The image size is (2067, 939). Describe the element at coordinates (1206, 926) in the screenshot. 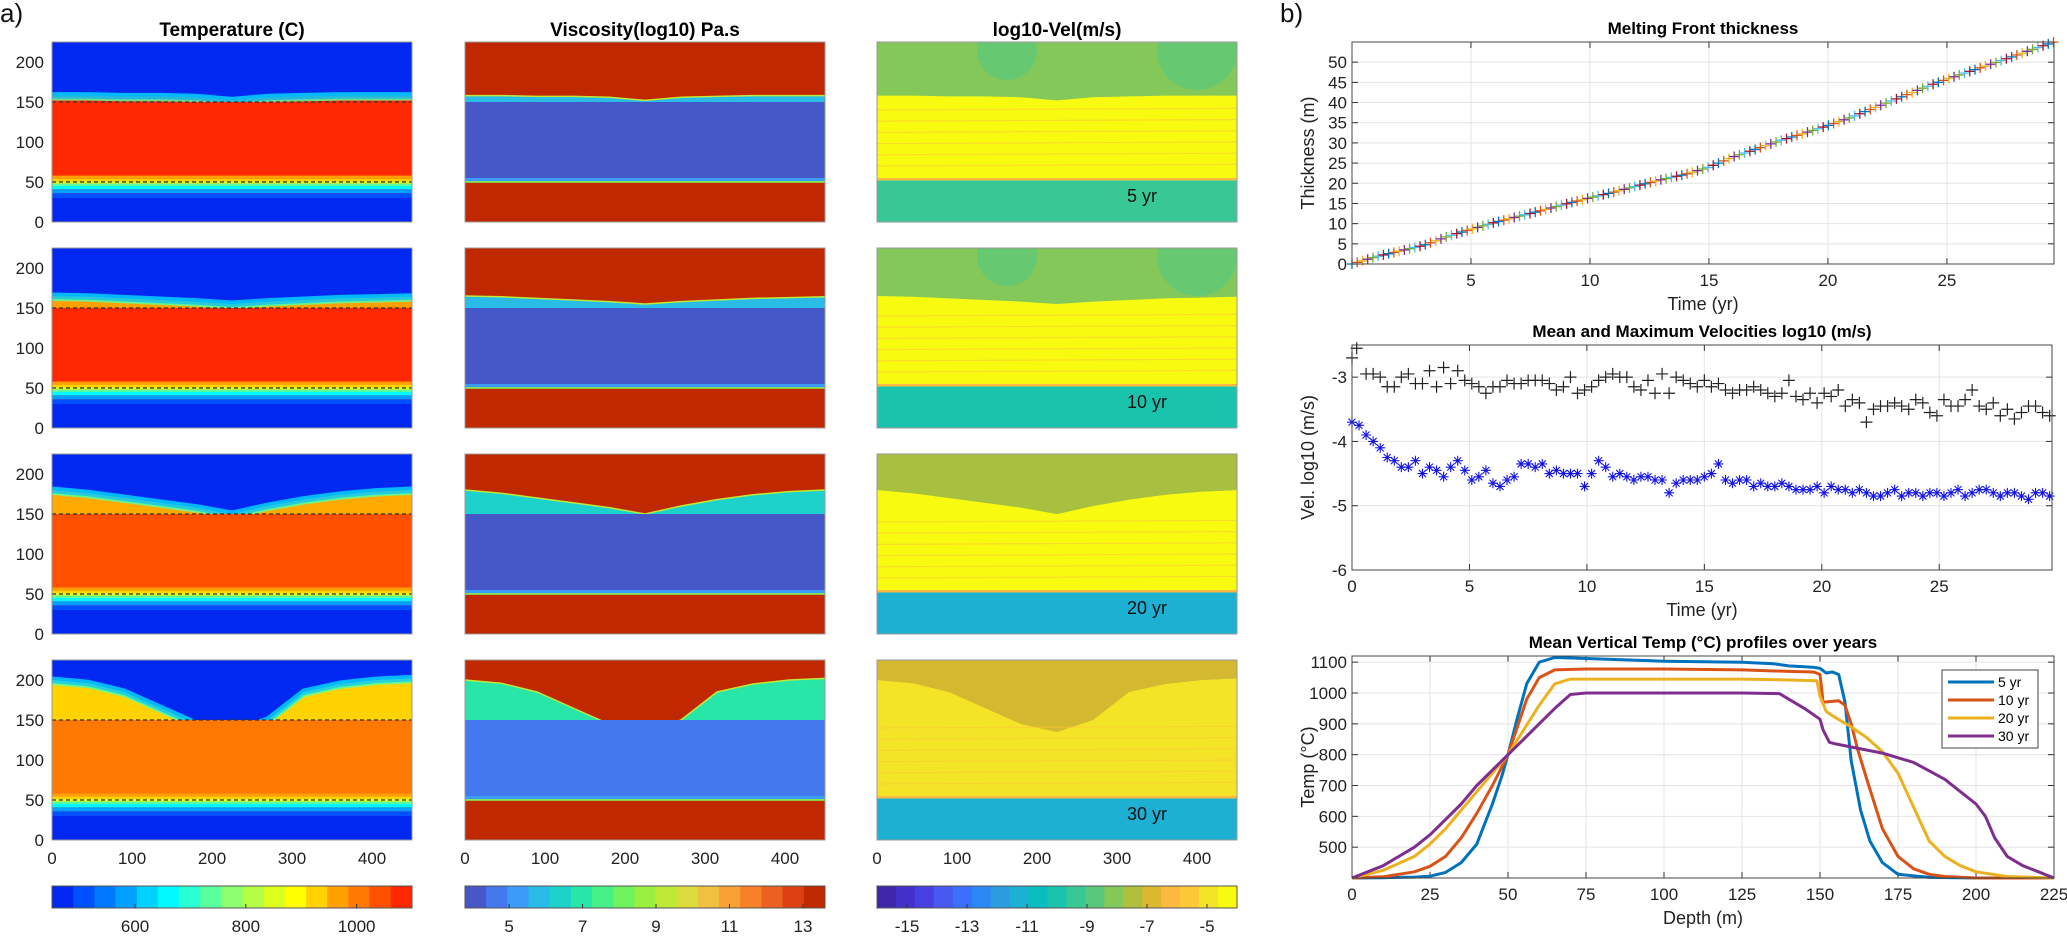

I see `colorbar-tick-label: -5` at that location.